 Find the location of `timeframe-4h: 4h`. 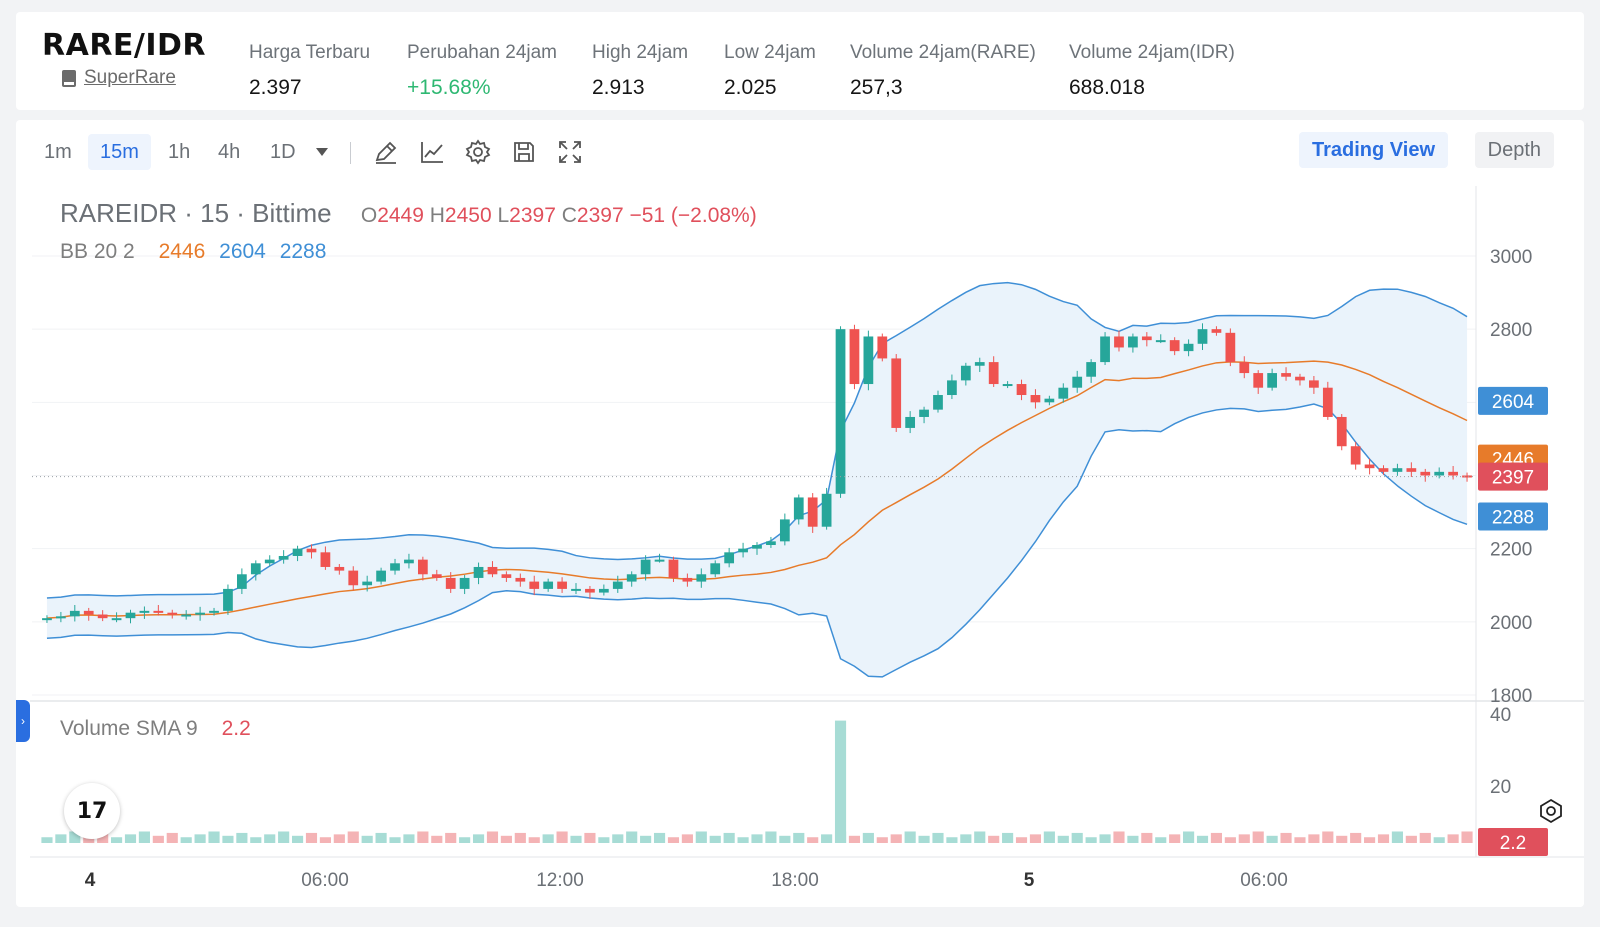

timeframe-4h: 4h is located at coordinates (229, 152).